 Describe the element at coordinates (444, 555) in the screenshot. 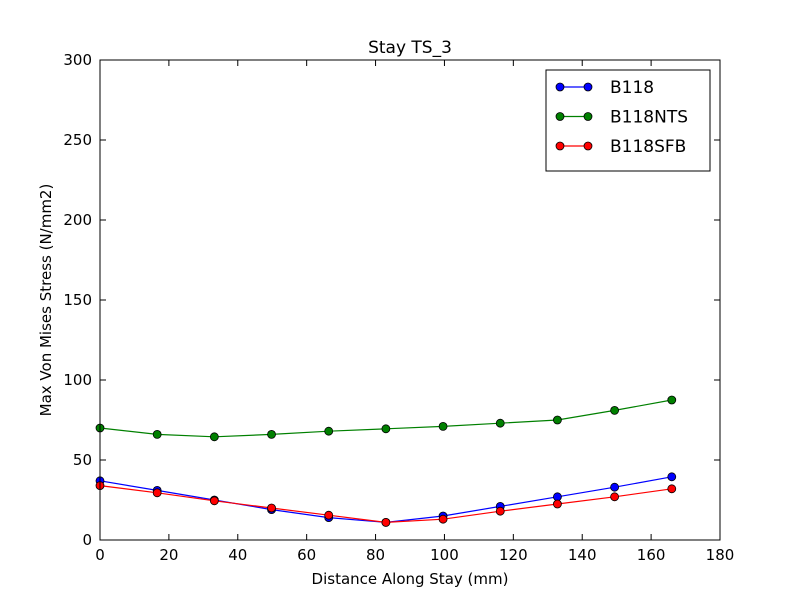

I see `x-tick-label: 100` at that location.